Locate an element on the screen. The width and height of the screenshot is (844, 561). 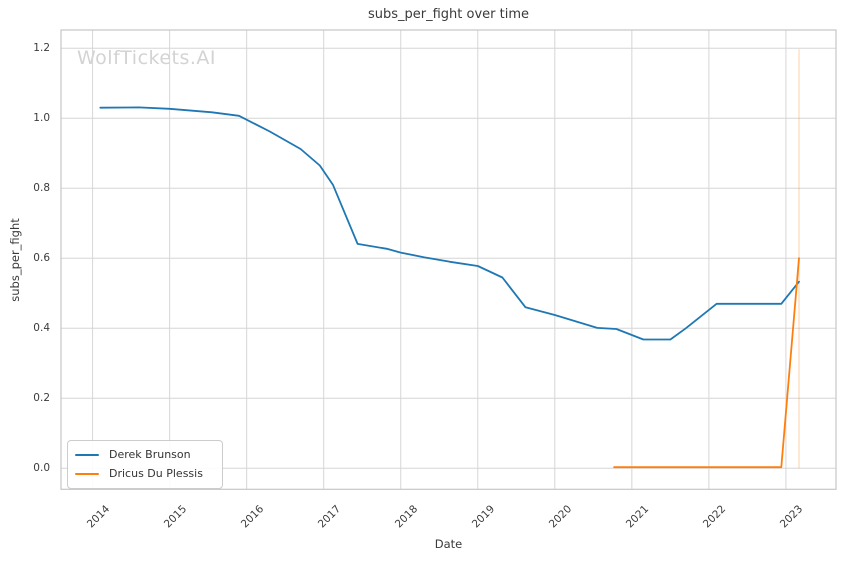
watermark: WolfTickets.AI is located at coordinates (147, 58).